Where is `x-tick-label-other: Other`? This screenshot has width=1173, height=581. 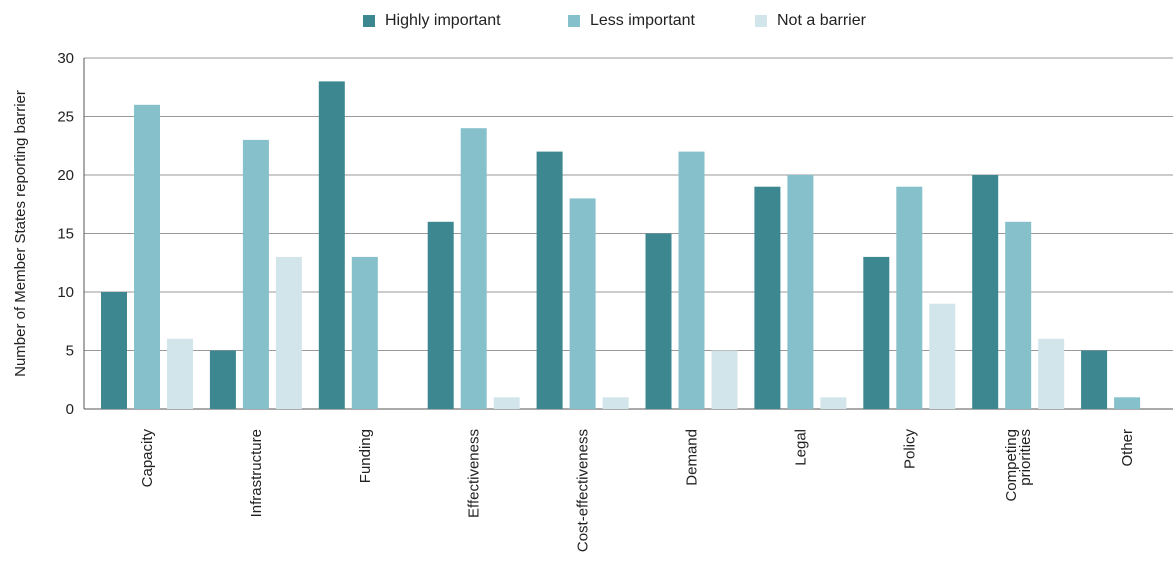 x-tick-label-other: Other is located at coordinates (1127, 448).